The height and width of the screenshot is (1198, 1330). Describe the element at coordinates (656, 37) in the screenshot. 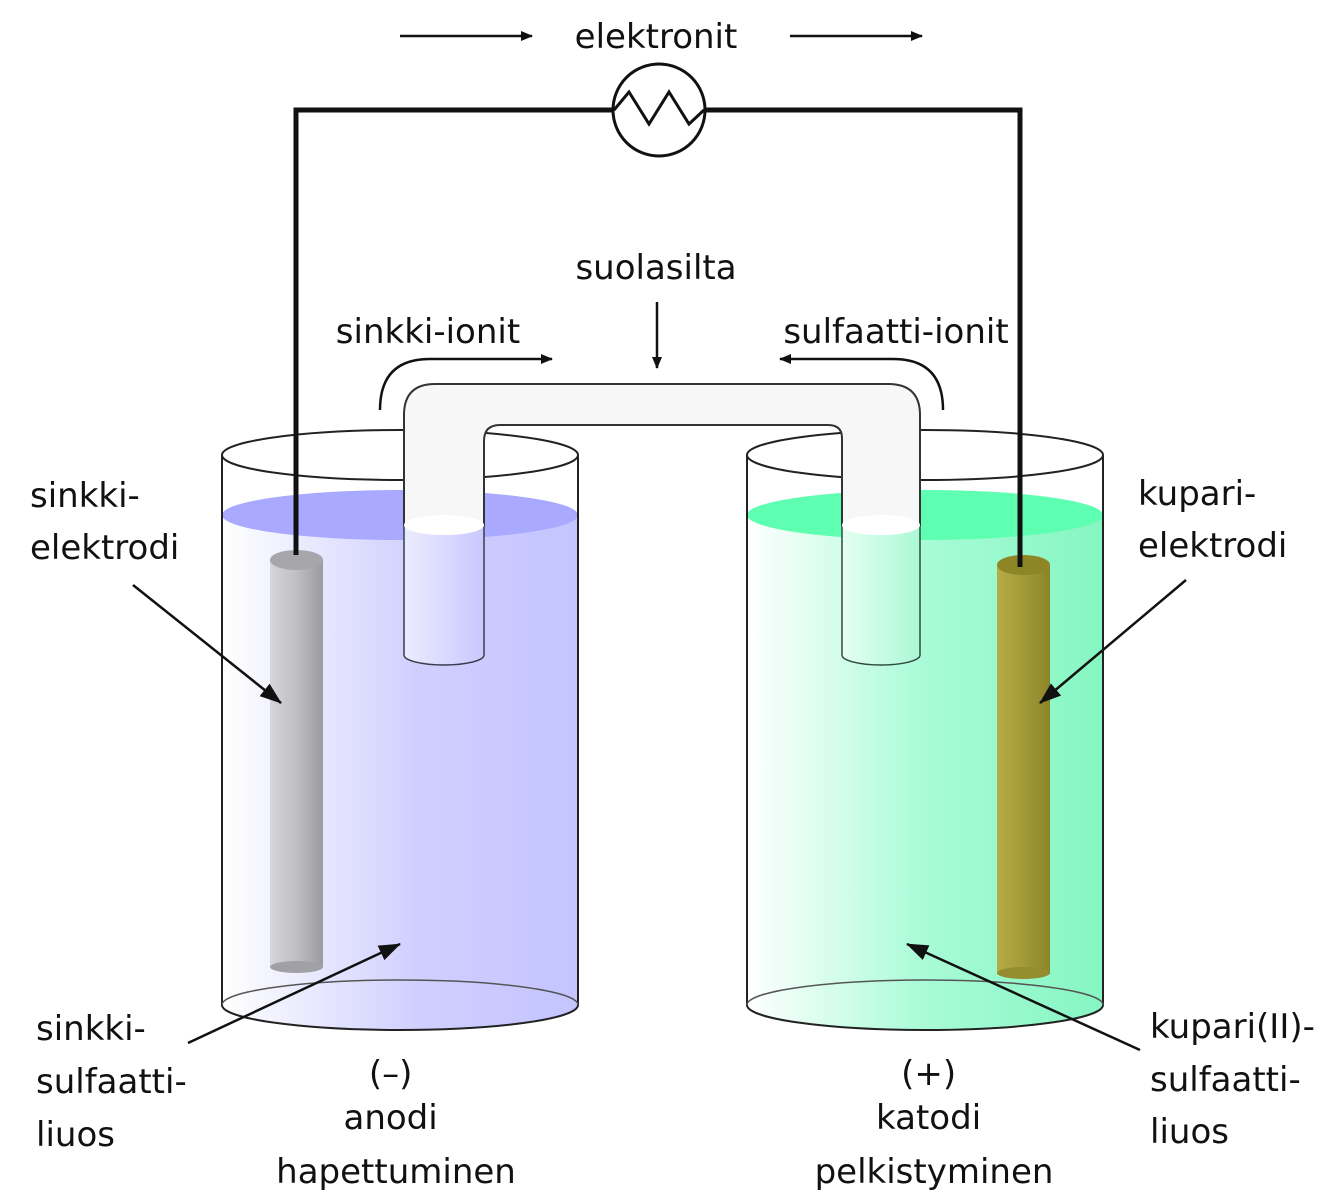

I see `electrons-label: elektronit` at that location.